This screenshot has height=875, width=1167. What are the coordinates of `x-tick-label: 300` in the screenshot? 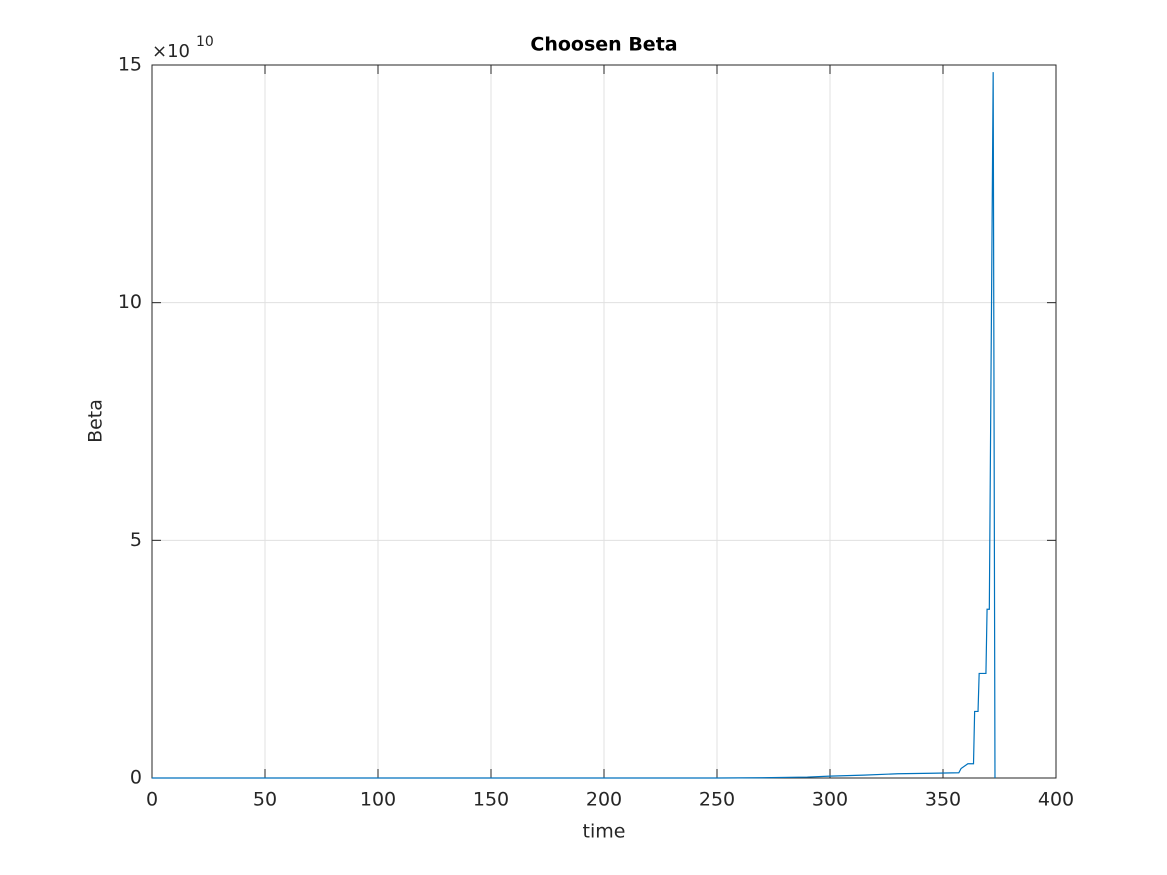 It's located at (830, 800).